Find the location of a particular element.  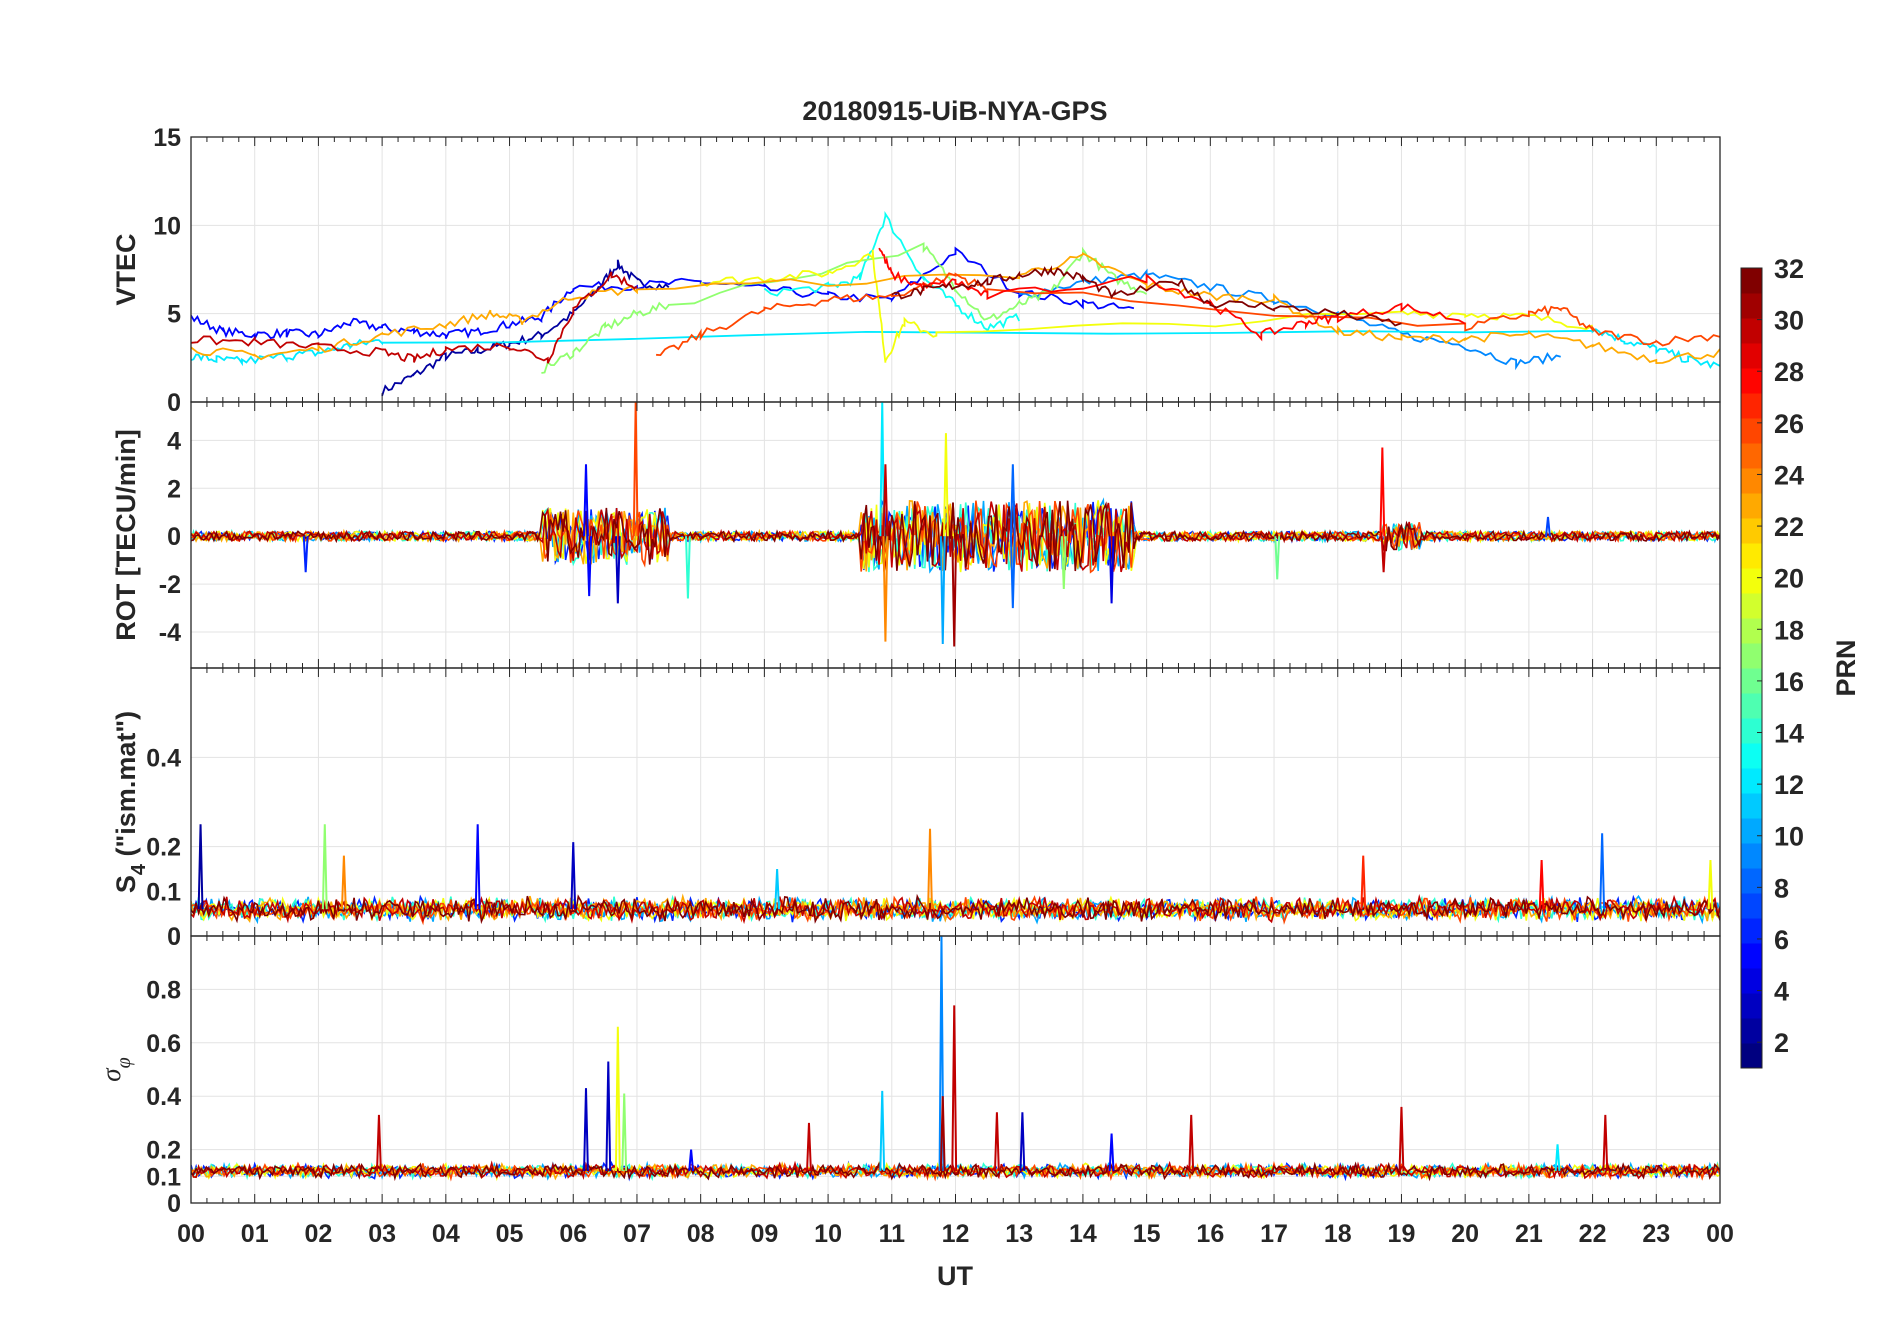

x-tick-label: 07 is located at coordinates (637, 1234).